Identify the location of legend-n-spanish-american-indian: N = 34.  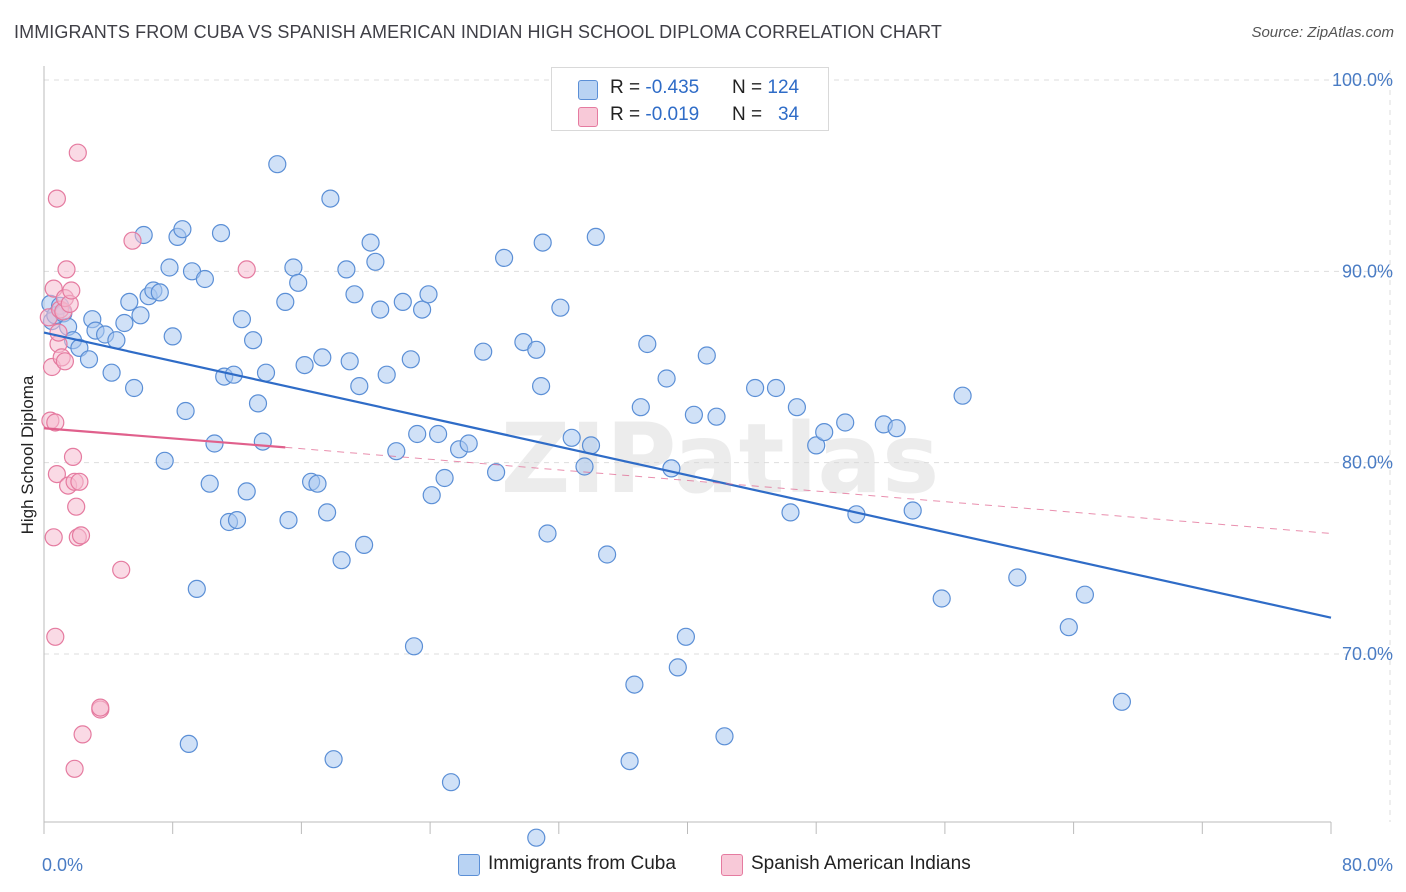
(766, 114).